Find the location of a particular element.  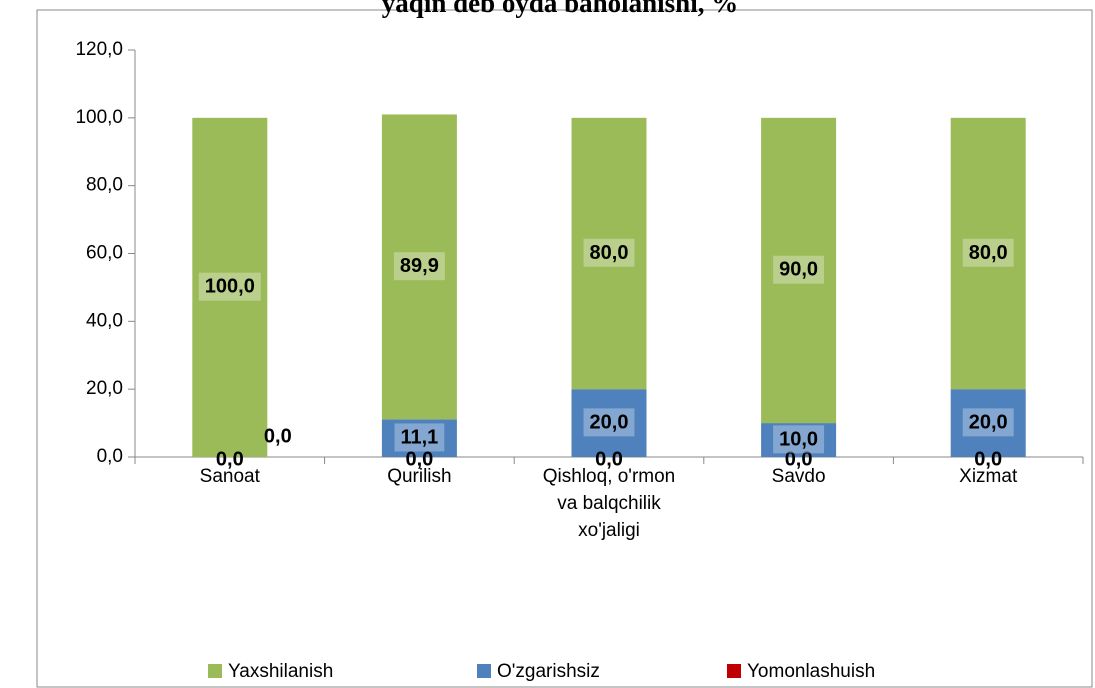

data-label: 11,1 is located at coordinates (419, 437).